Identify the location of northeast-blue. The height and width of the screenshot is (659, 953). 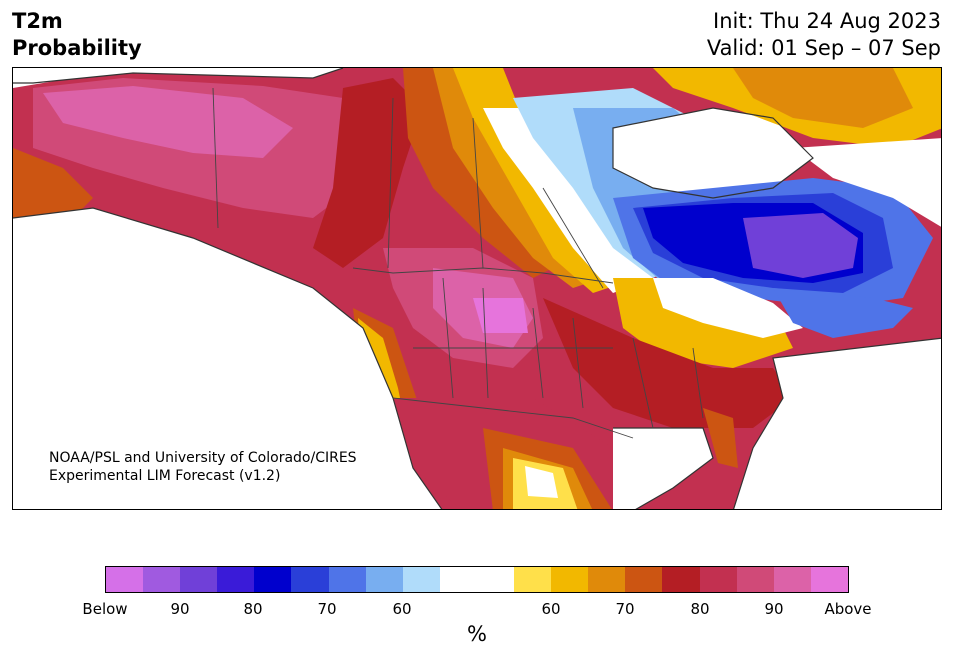
(843, 313).